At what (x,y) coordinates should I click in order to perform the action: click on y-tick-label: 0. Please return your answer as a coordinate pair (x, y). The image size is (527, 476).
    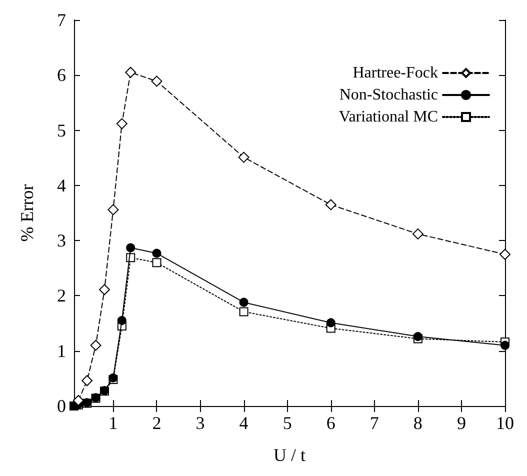
    Looking at the image, I should click on (61, 406).